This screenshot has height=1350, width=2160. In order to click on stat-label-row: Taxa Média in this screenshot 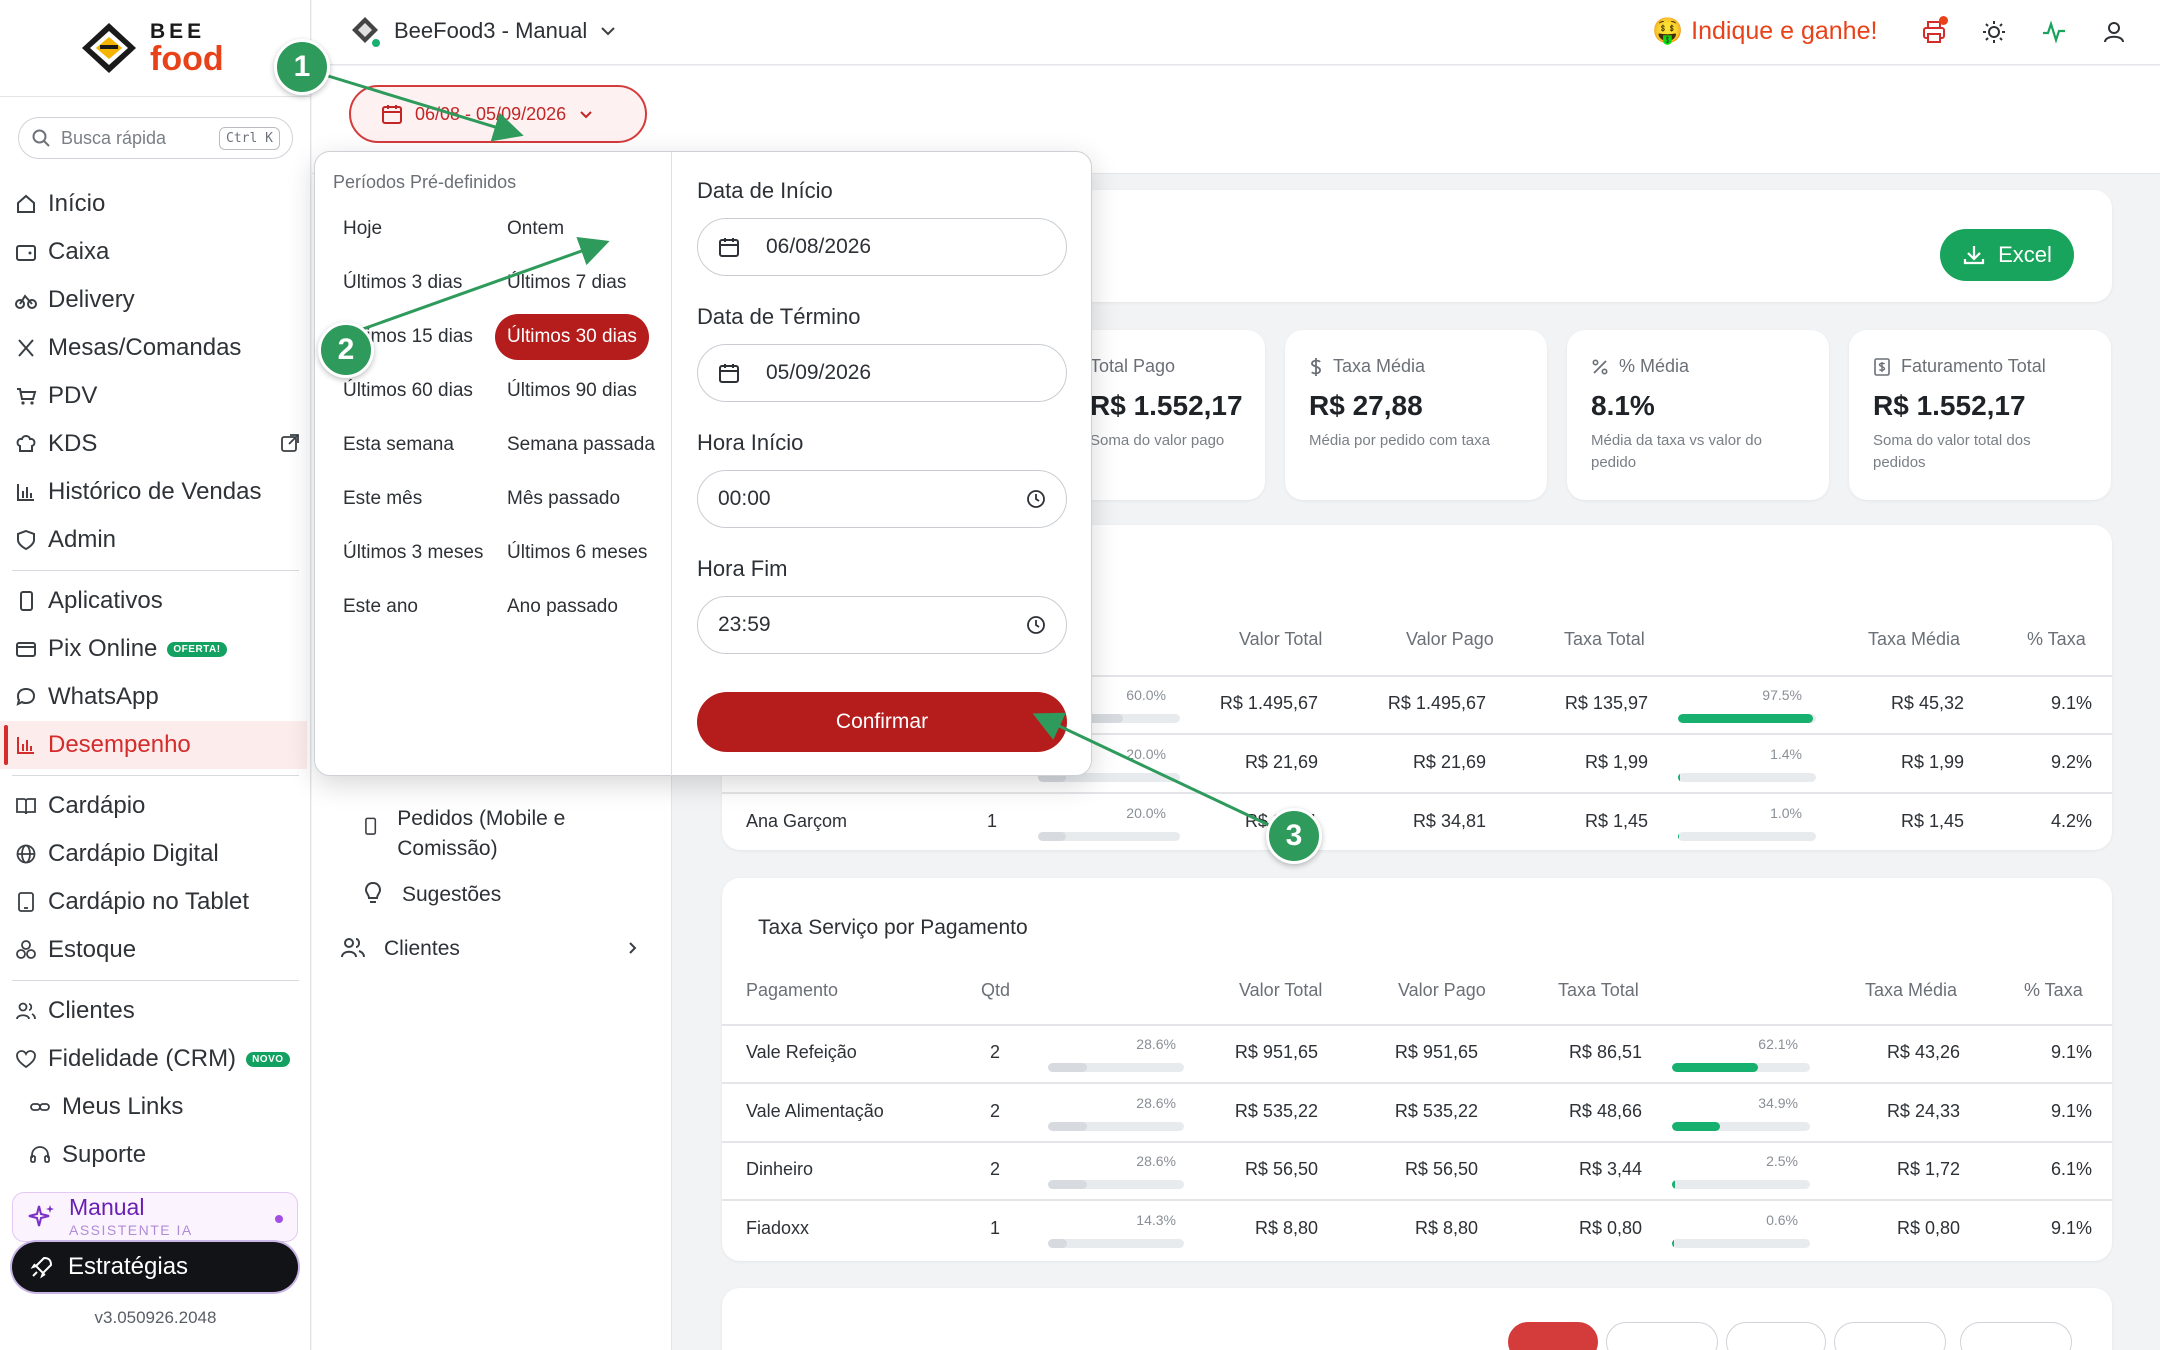, I will do `click(1367, 366)`.